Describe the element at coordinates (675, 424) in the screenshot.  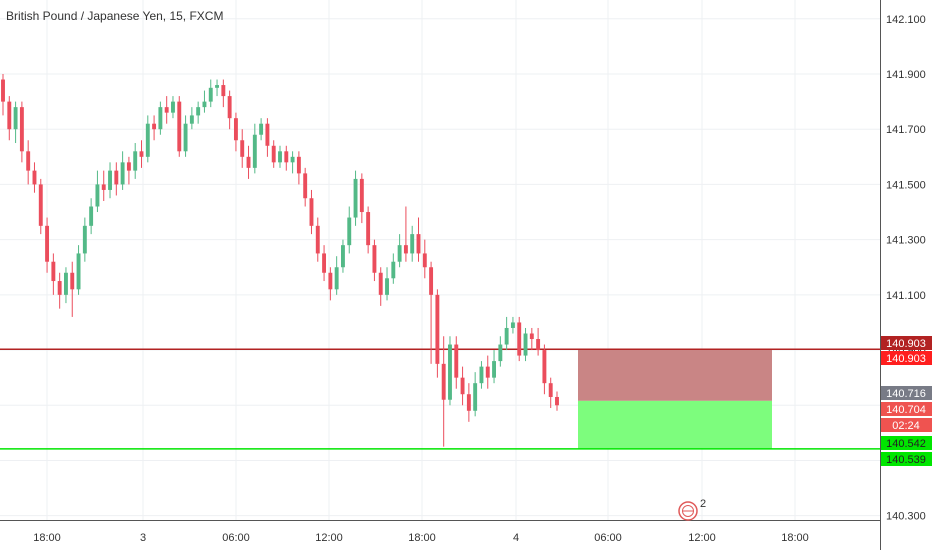
I see `take-profit-zone` at that location.